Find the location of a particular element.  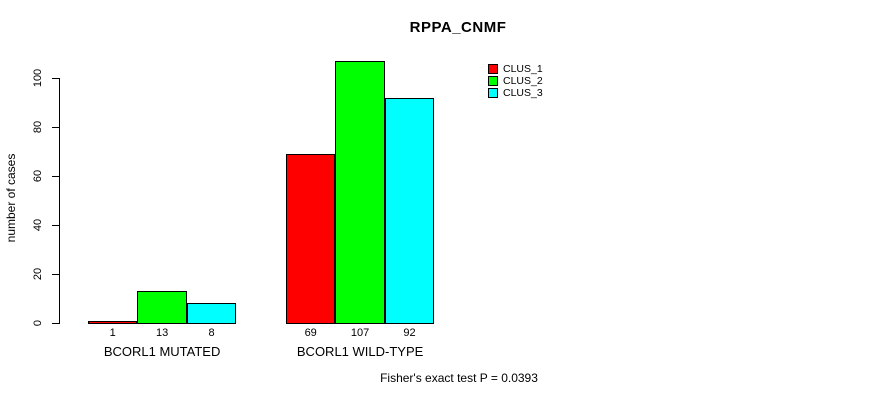

y-axis-line is located at coordinates (59, 201).